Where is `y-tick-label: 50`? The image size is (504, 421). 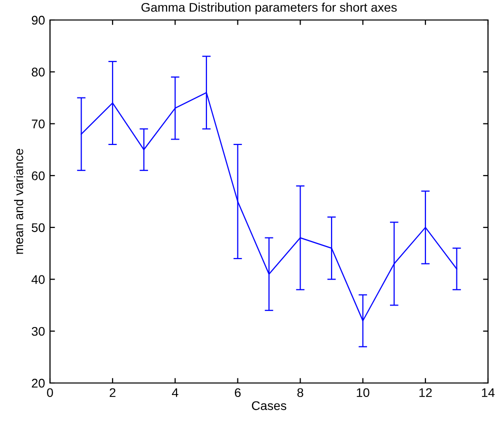 y-tick-label: 50 is located at coordinates (38, 227).